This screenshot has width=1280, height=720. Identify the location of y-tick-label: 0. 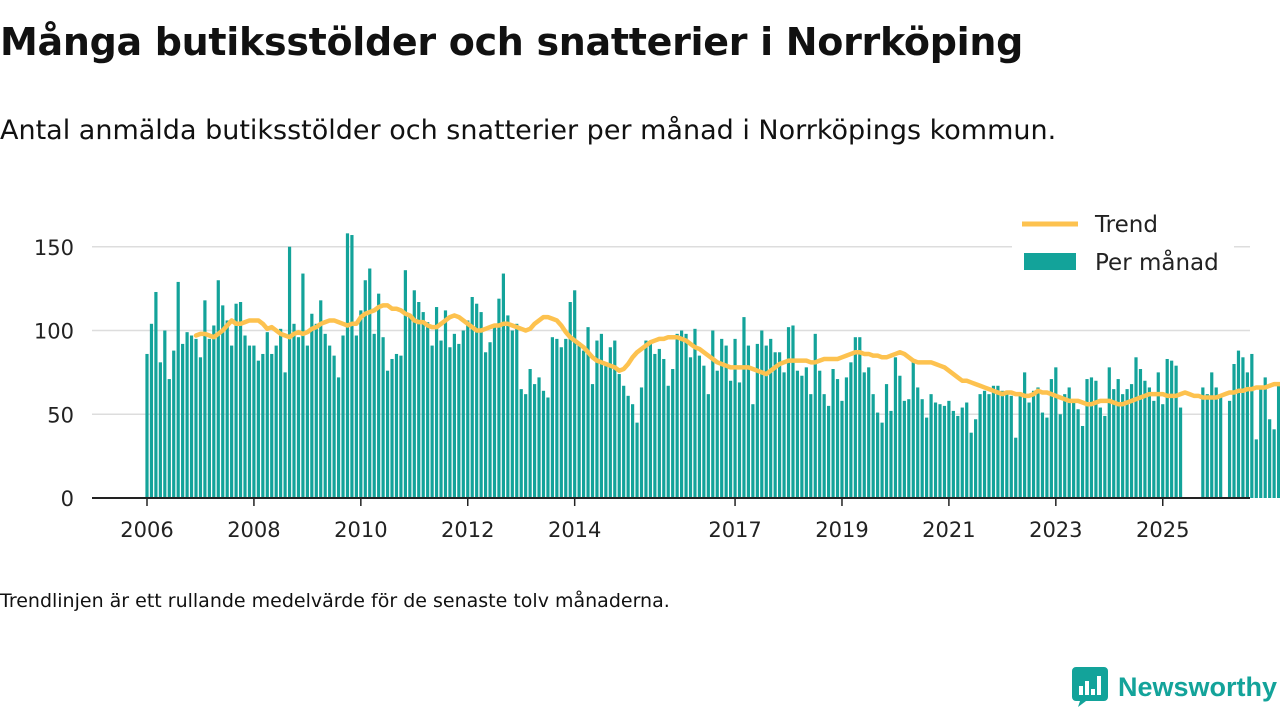
(67, 499).